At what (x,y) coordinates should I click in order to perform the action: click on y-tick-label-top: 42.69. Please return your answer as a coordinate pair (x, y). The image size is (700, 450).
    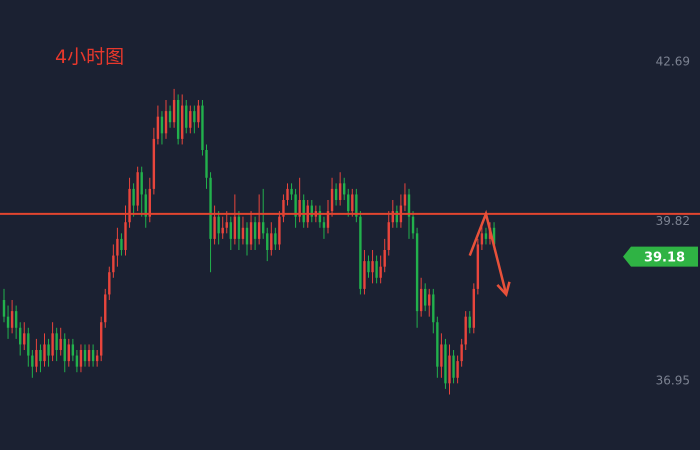
    Looking at the image, I should click on (673, 62).